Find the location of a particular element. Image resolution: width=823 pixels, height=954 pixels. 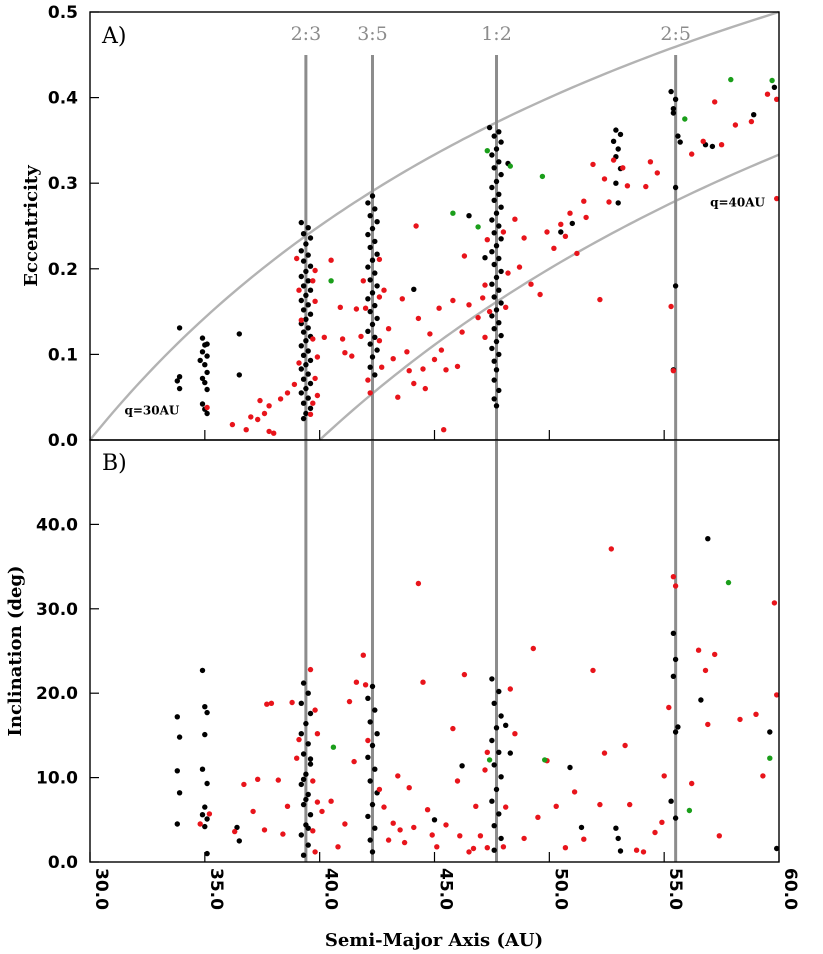

y-tick-label: 0.3 is located at coordinates (63, 184).